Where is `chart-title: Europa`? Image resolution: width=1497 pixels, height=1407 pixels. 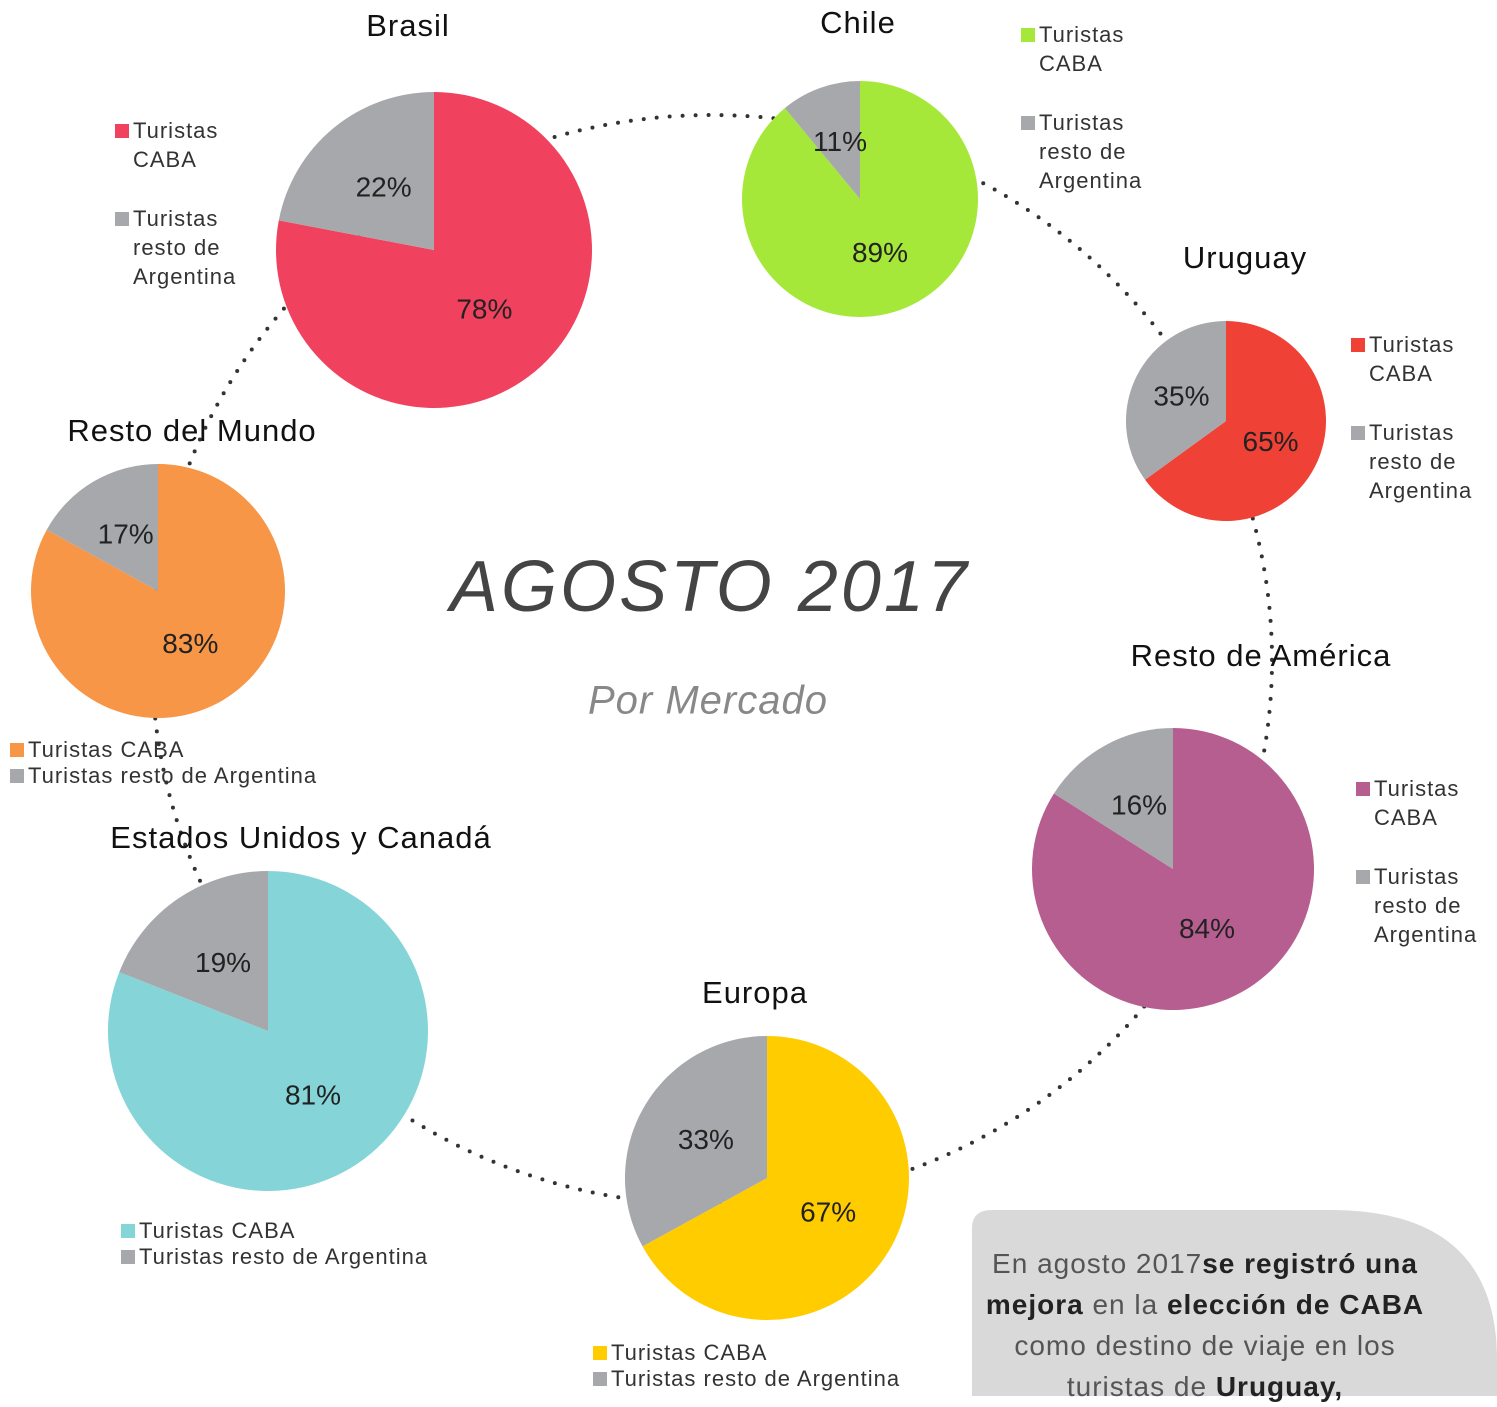 chart-title: Europa is located at coordinates (755, 992).